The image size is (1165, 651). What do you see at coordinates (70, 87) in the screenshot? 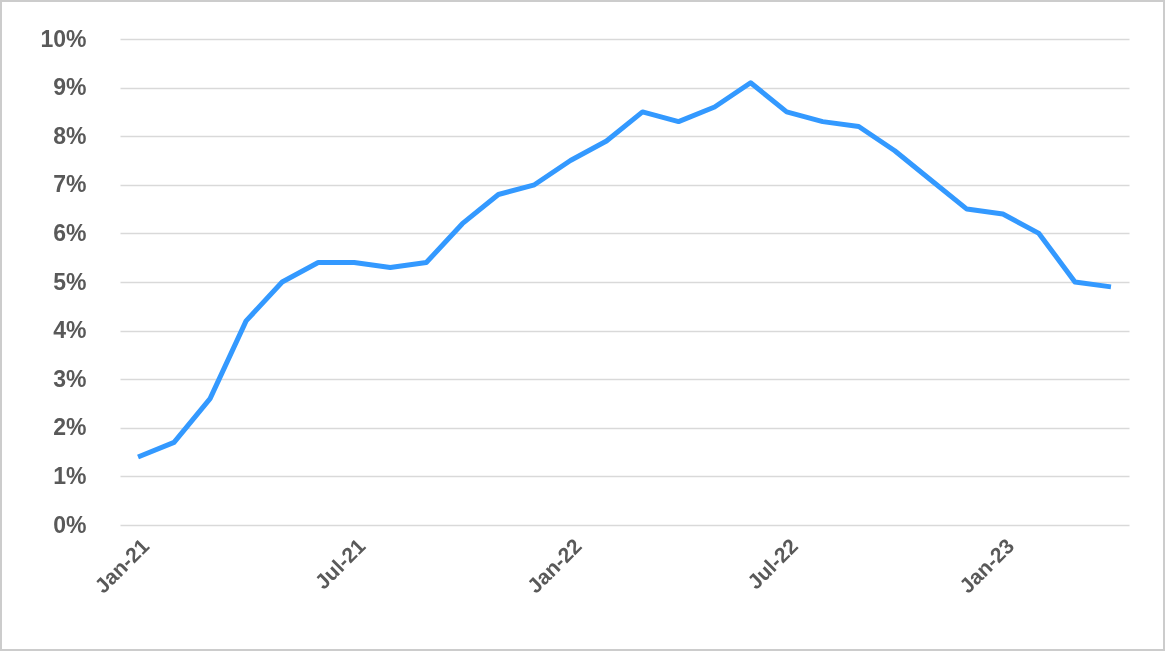
I see `y-tick-label: 9%` at bounding box center [70, 87].